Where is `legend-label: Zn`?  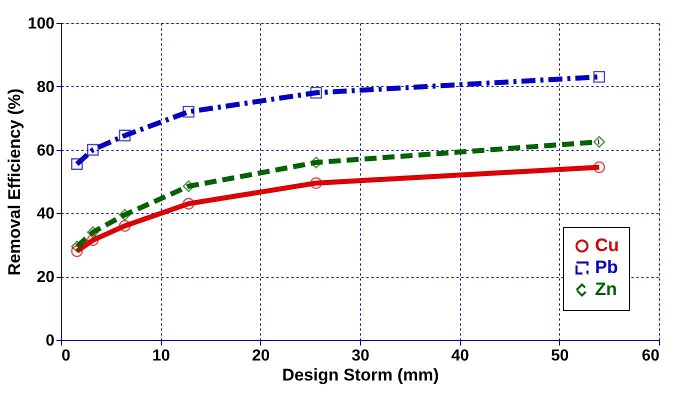 legend-label: Zn is located at coordinates (606, 289).